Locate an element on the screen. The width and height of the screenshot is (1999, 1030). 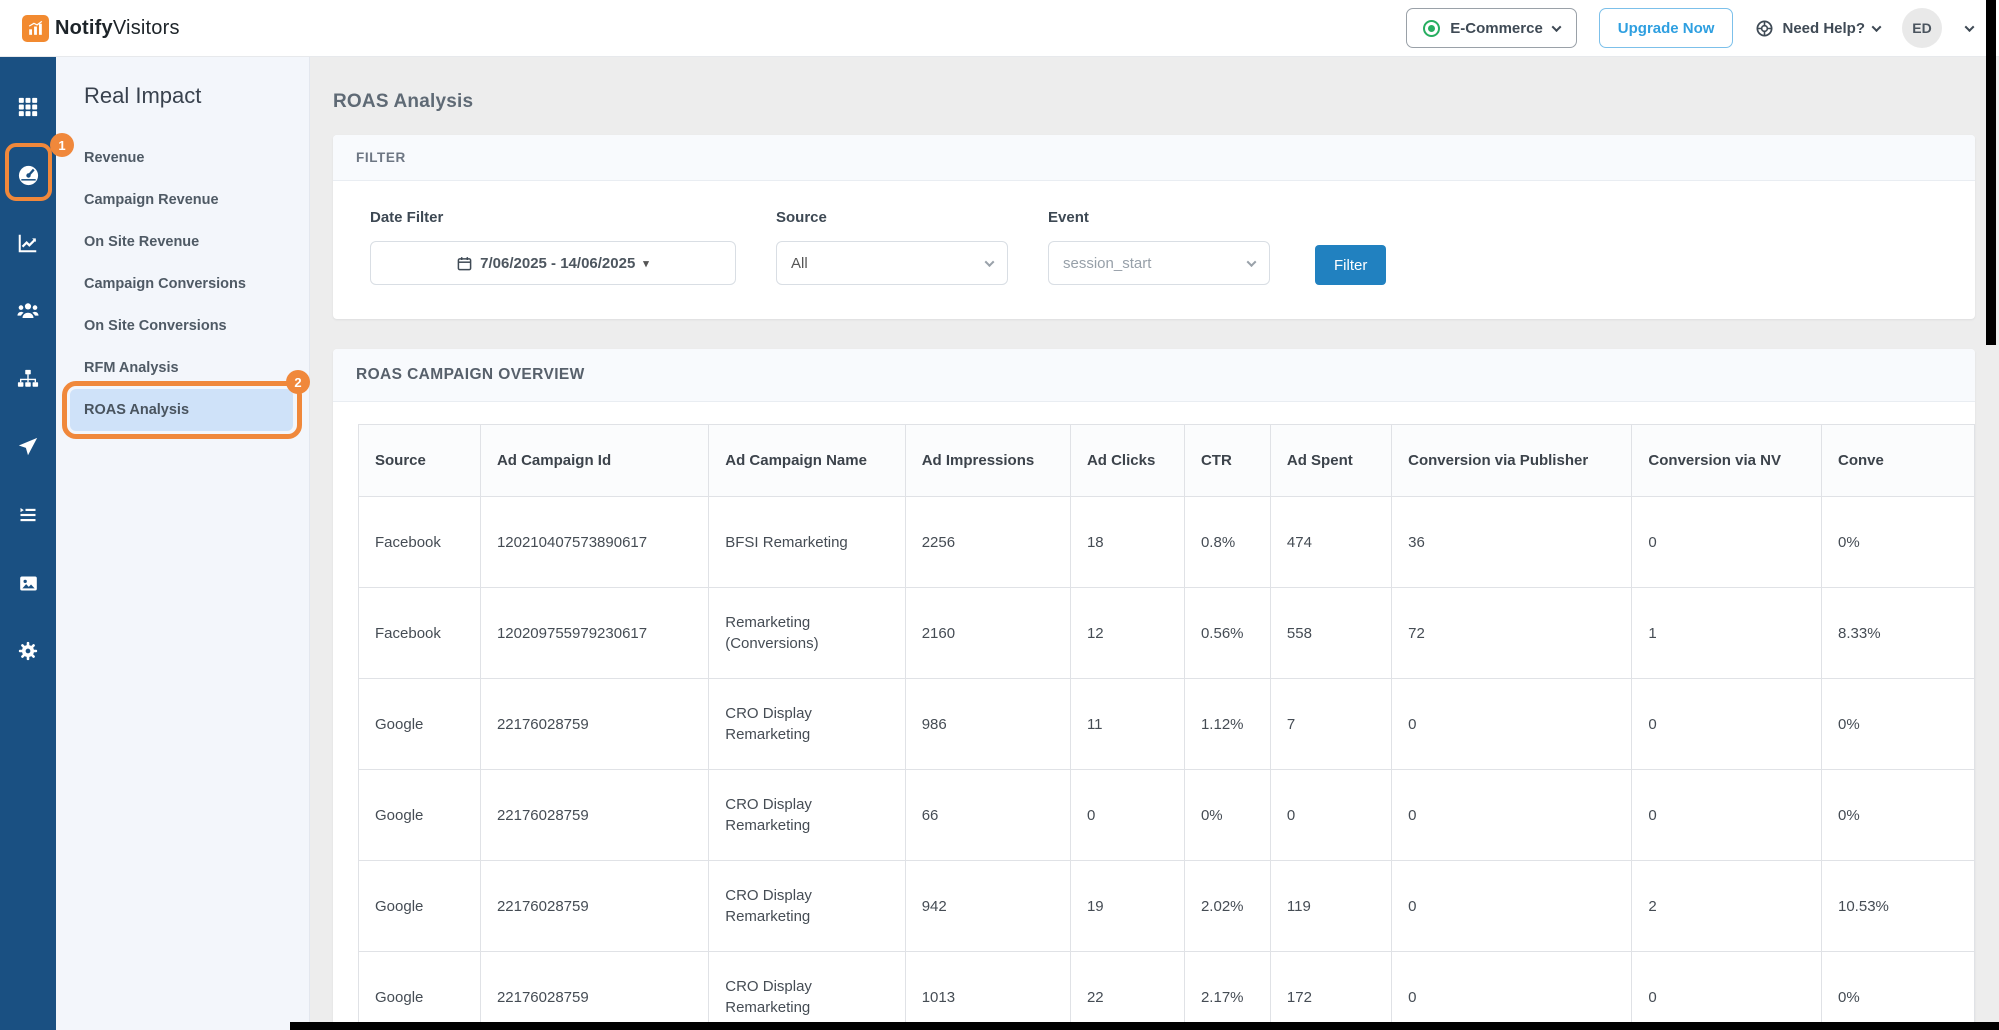
help-menu: Need Help? is located at coordinates (1818, 28).